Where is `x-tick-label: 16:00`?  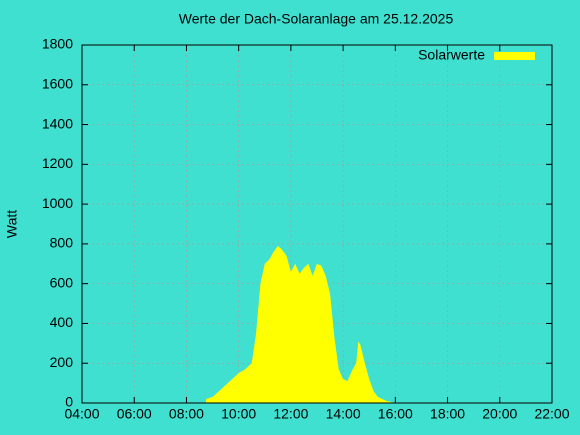
x-tick-label: 16:00 is located at coordinates (395, 414).